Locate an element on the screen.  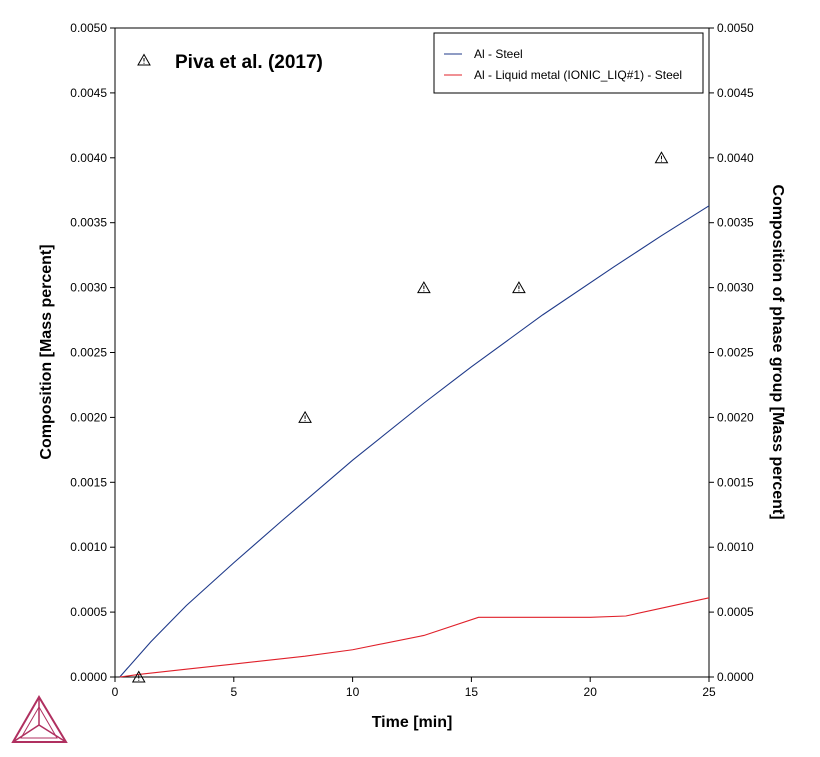
y2-tick-label: 0.0035 is located at coordinates (735, 223).